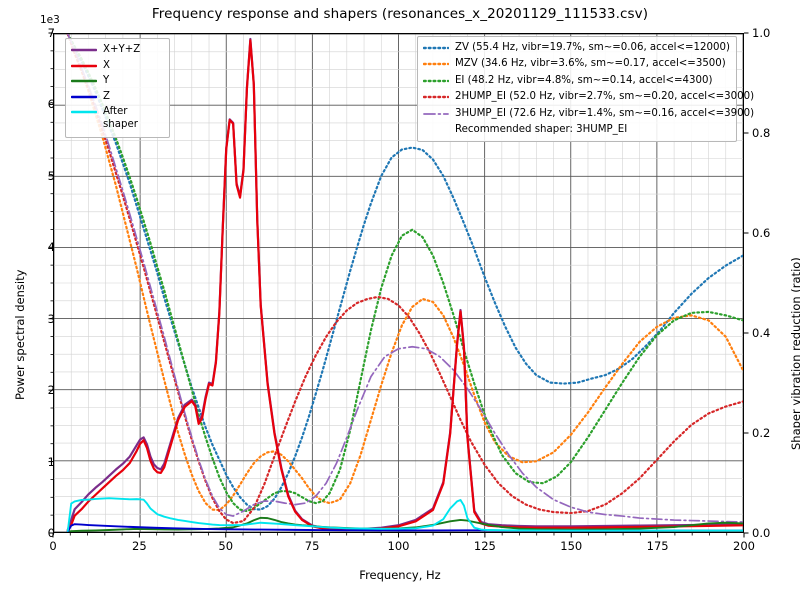 The image size is (800, 600). What do you see at coordinates (312, 546) in the screenshot?
I see `x-tick-label: 75` at bounding box center [312, 546].